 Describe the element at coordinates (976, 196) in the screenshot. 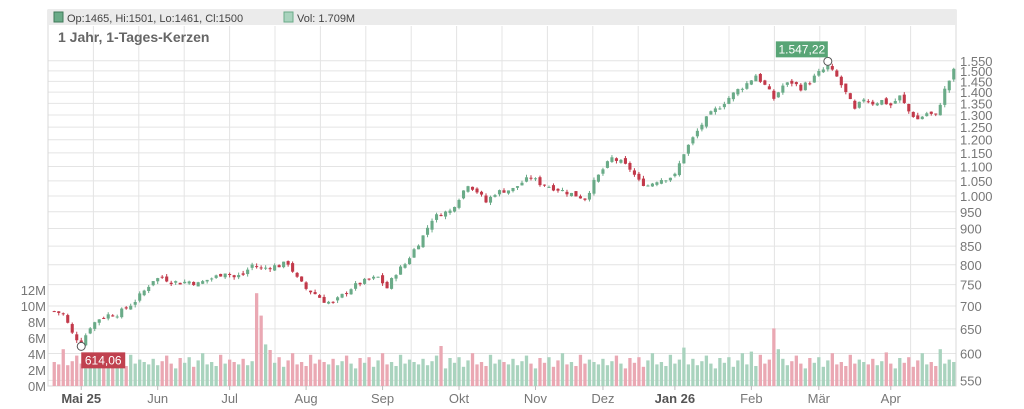

I see `price-tick-label: 1.000` at that location.